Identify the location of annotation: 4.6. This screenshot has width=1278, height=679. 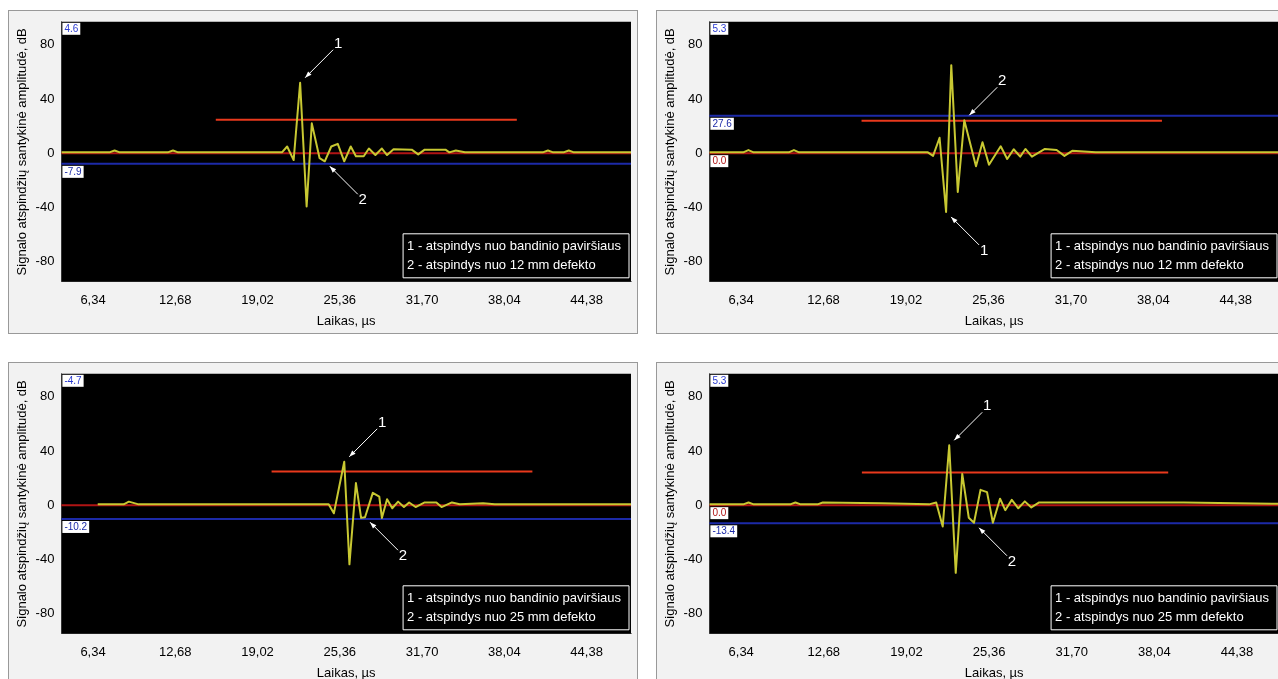
(71, 28).